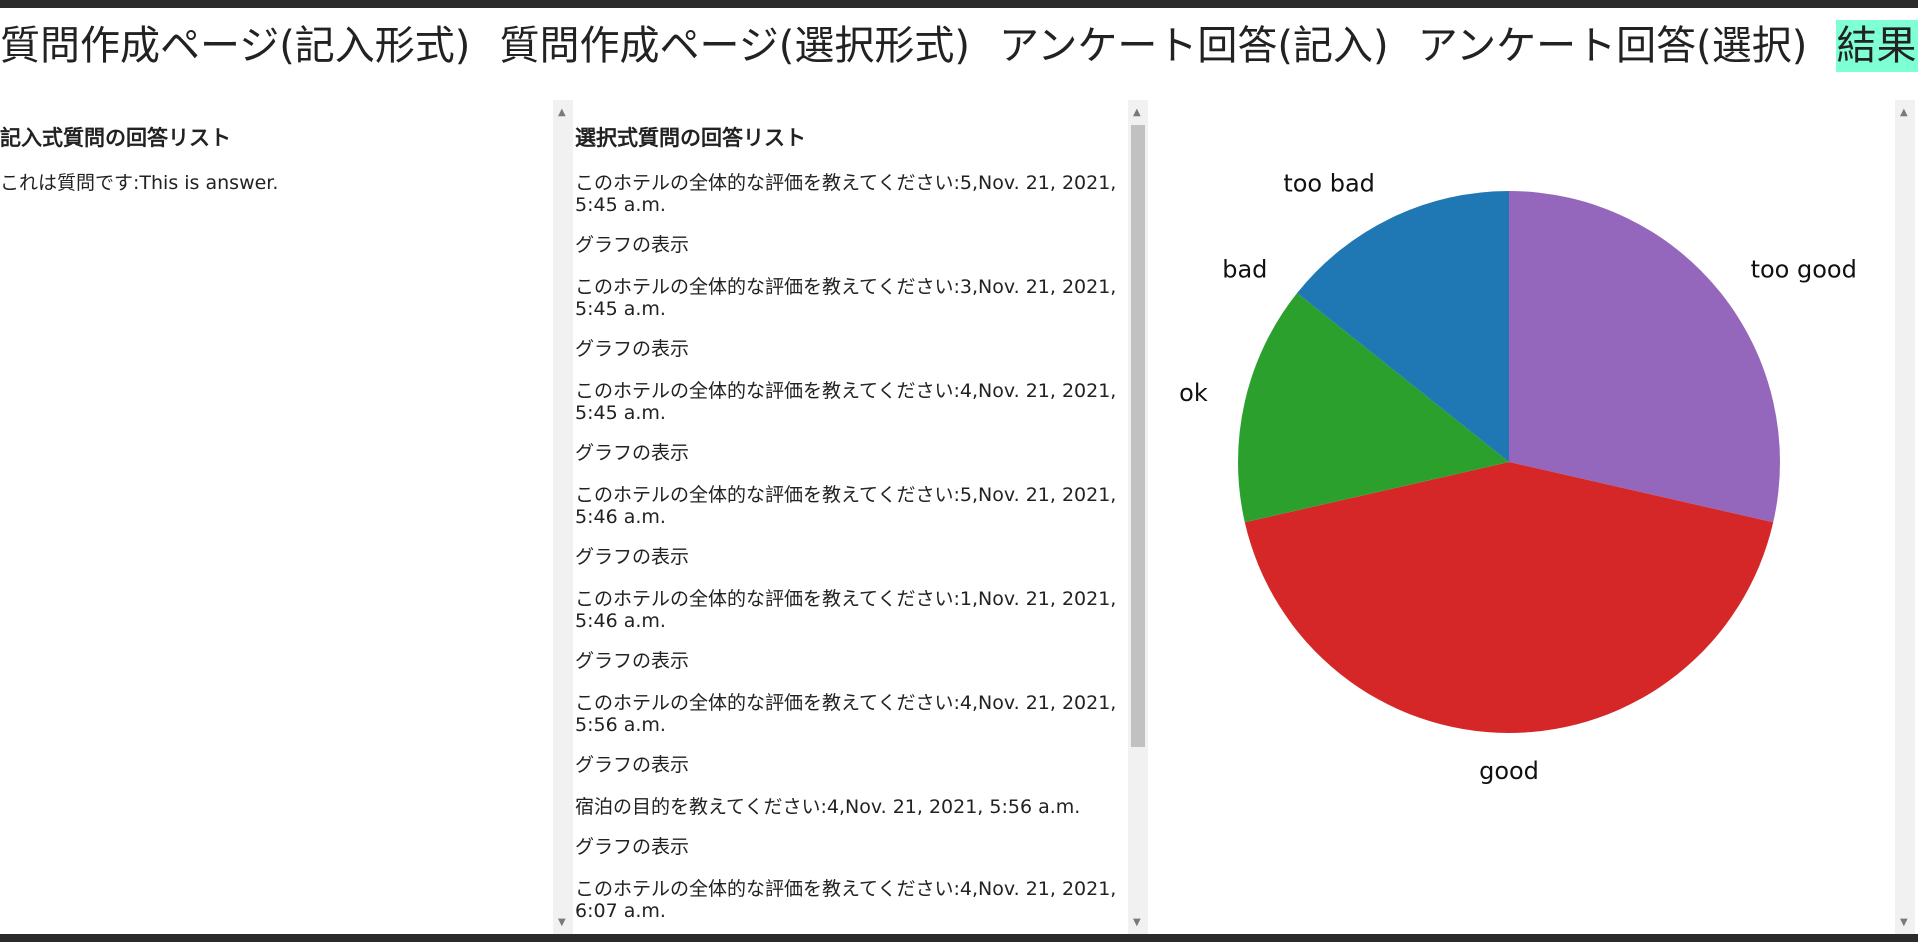  I want to click on nav-answer-choice: アンケート回答(選択), so click(1612, 46).